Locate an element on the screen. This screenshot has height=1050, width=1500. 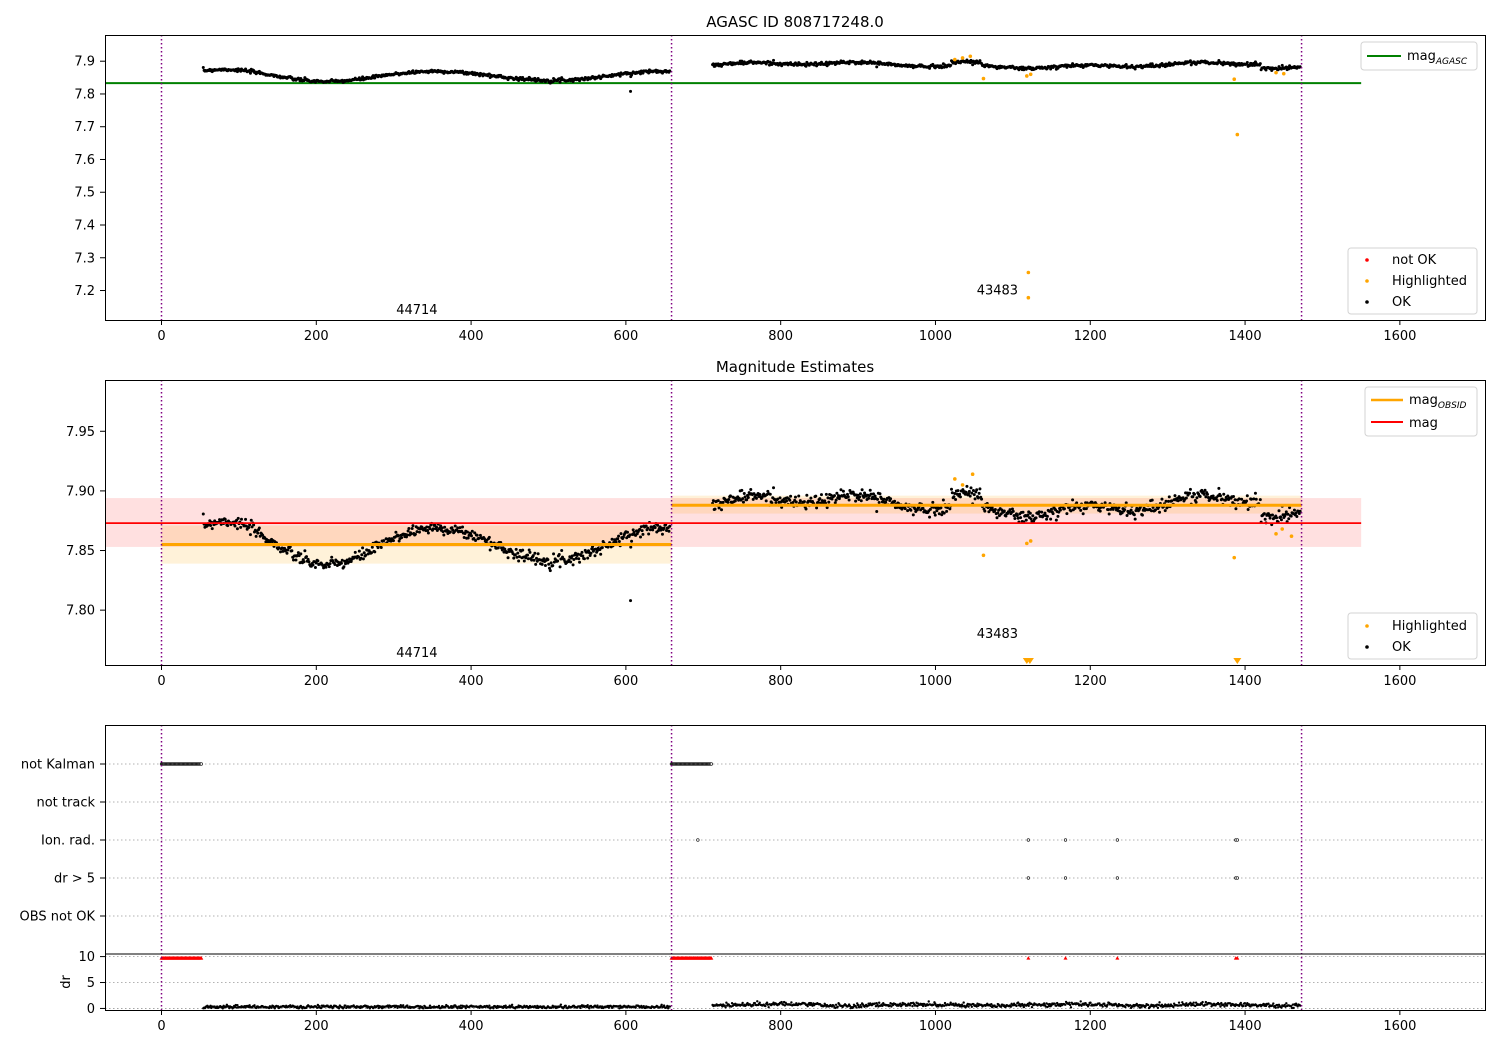
agasc-x-tick-label: 0 is located at coordinates (161, 336).